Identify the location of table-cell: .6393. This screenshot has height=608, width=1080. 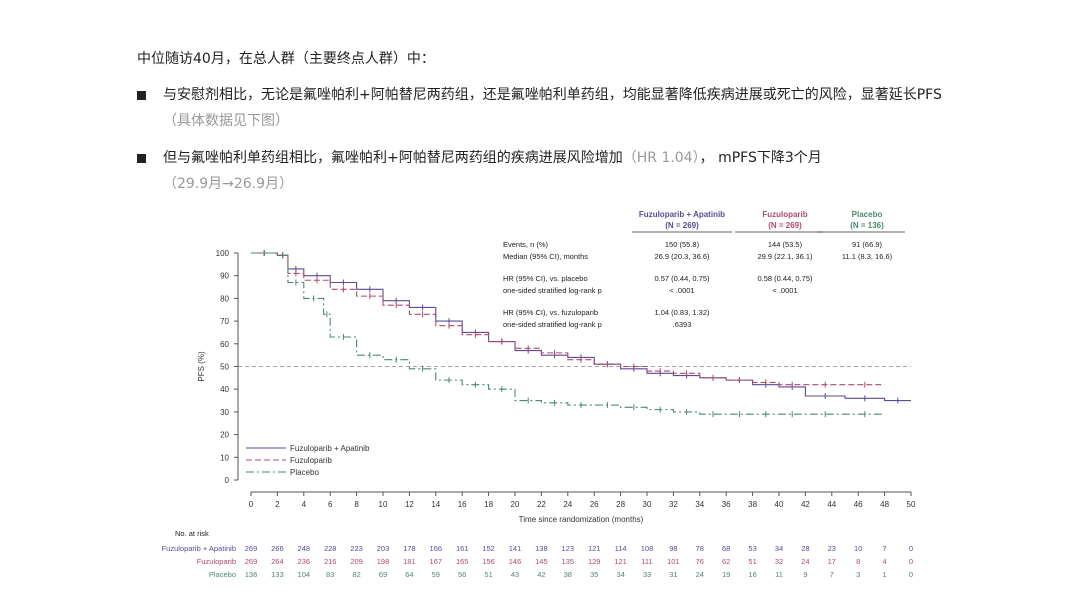
(682, 324).